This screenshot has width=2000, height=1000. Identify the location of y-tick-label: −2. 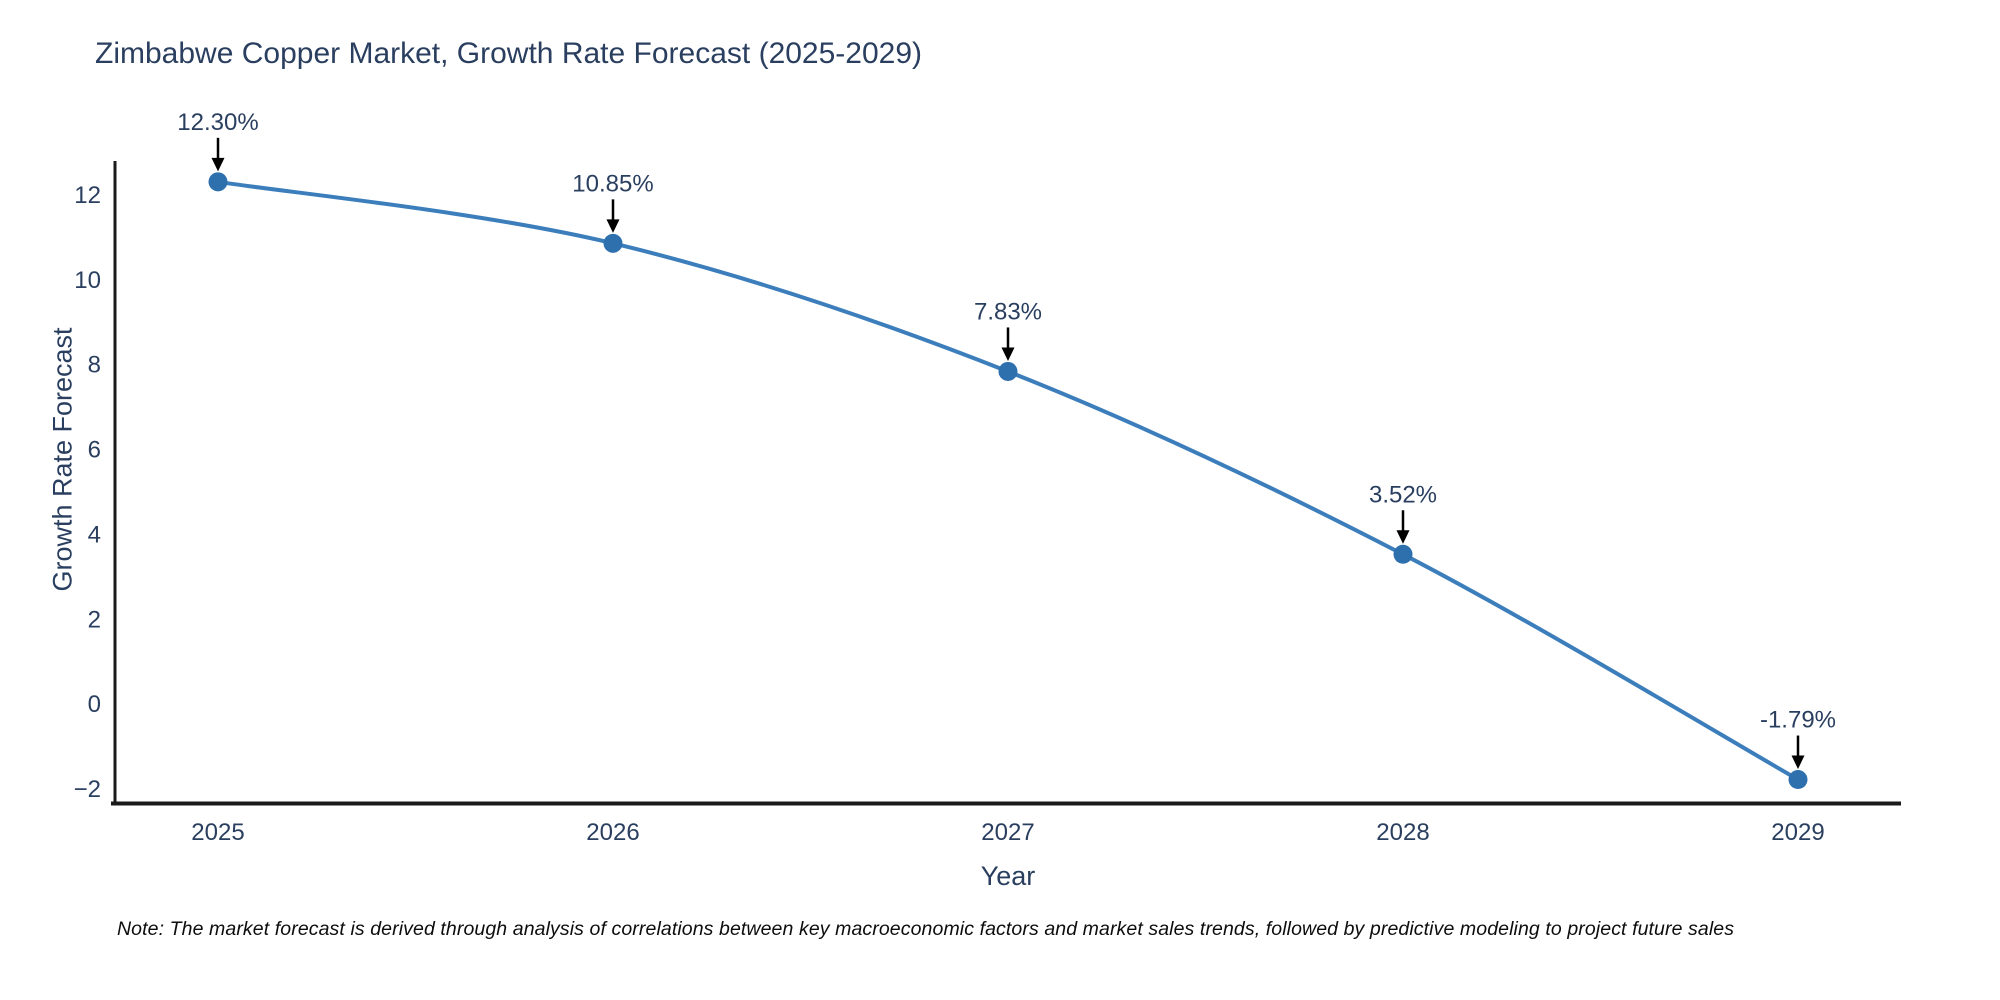
(87, 789).